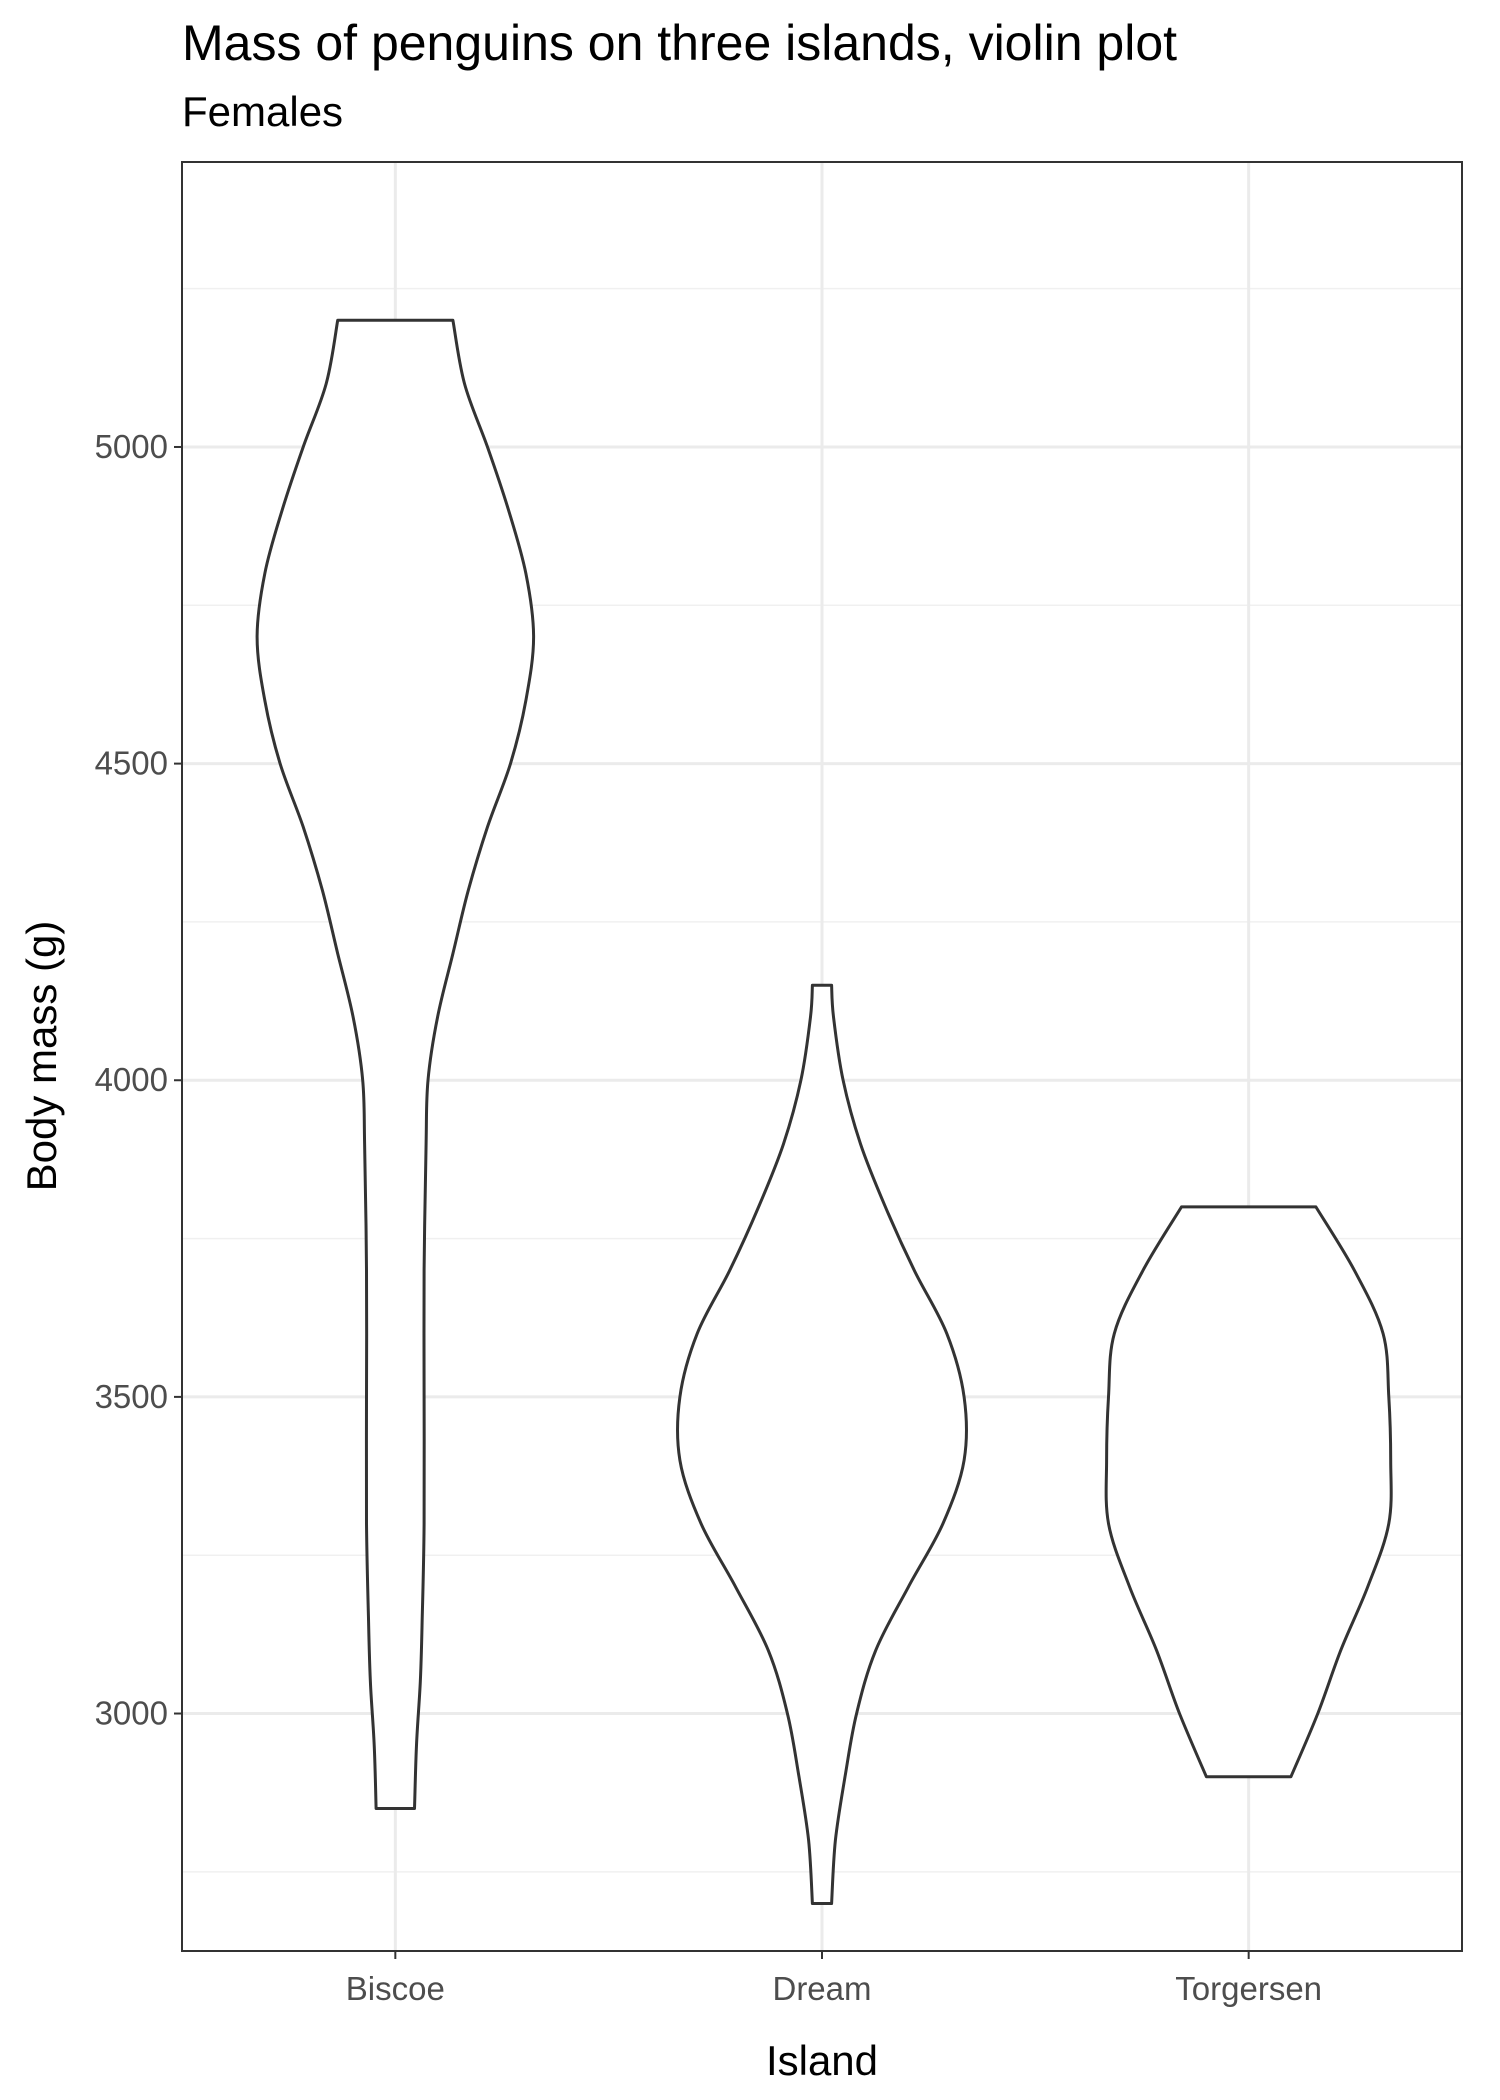 The width and height of the screenshot is (1500, 2100). Describe the element at coordinates (822, 2060) in the screenshot. I see `x-axis-title: Island` at that location.